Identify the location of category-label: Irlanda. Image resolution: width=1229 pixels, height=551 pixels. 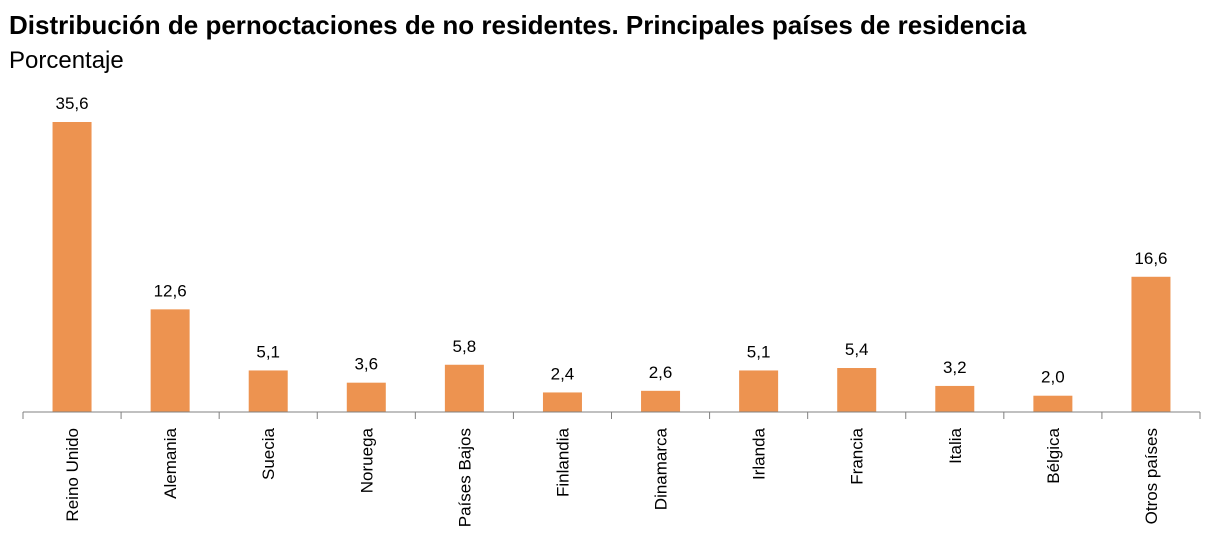
(759, 453).